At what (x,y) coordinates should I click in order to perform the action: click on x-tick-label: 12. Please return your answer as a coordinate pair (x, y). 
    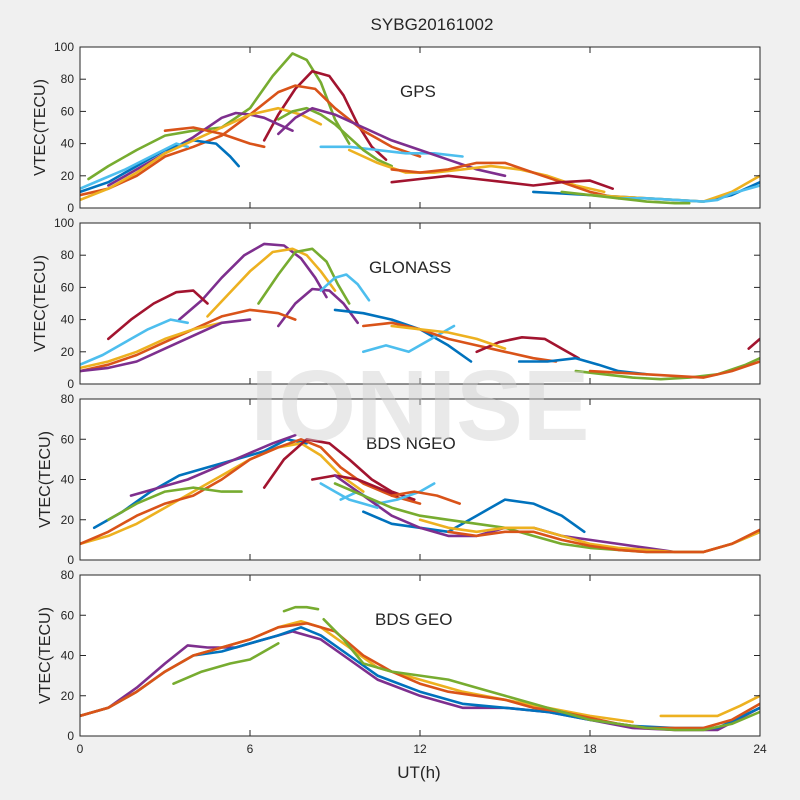
    Looking at the image, I should click on (420, 749).